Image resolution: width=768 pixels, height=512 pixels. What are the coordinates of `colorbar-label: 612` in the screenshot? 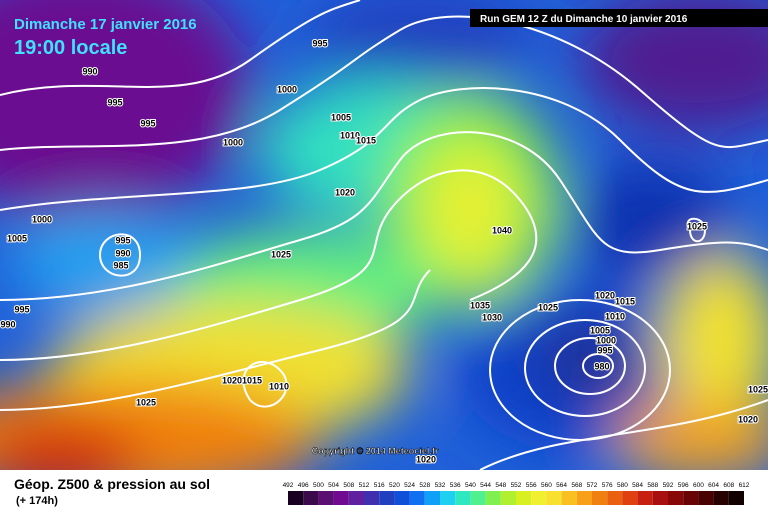 It's located at (744, 485).